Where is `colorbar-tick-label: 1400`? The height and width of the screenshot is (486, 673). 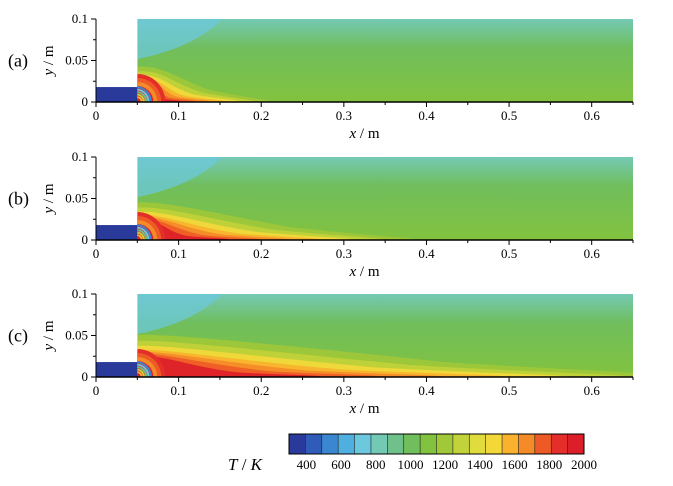
colorbar-tick-label: 1400 is located at coordinates (480, 464).